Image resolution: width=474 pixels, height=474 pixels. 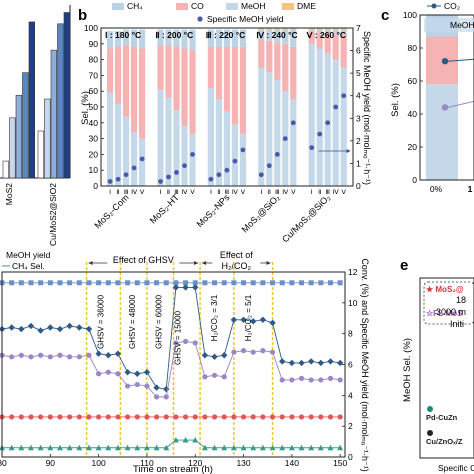 What do you see at coordinates (358, 96) in the screenshot?
I see `b-y2tick-label: 4` at bounding box center [358, 96].